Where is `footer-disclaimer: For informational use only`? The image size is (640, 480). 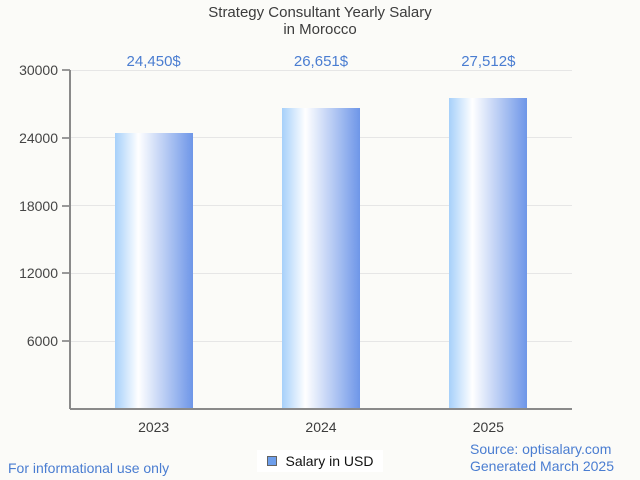
footer-disclaimer: For informational use only is located at coordinates (89, 468).